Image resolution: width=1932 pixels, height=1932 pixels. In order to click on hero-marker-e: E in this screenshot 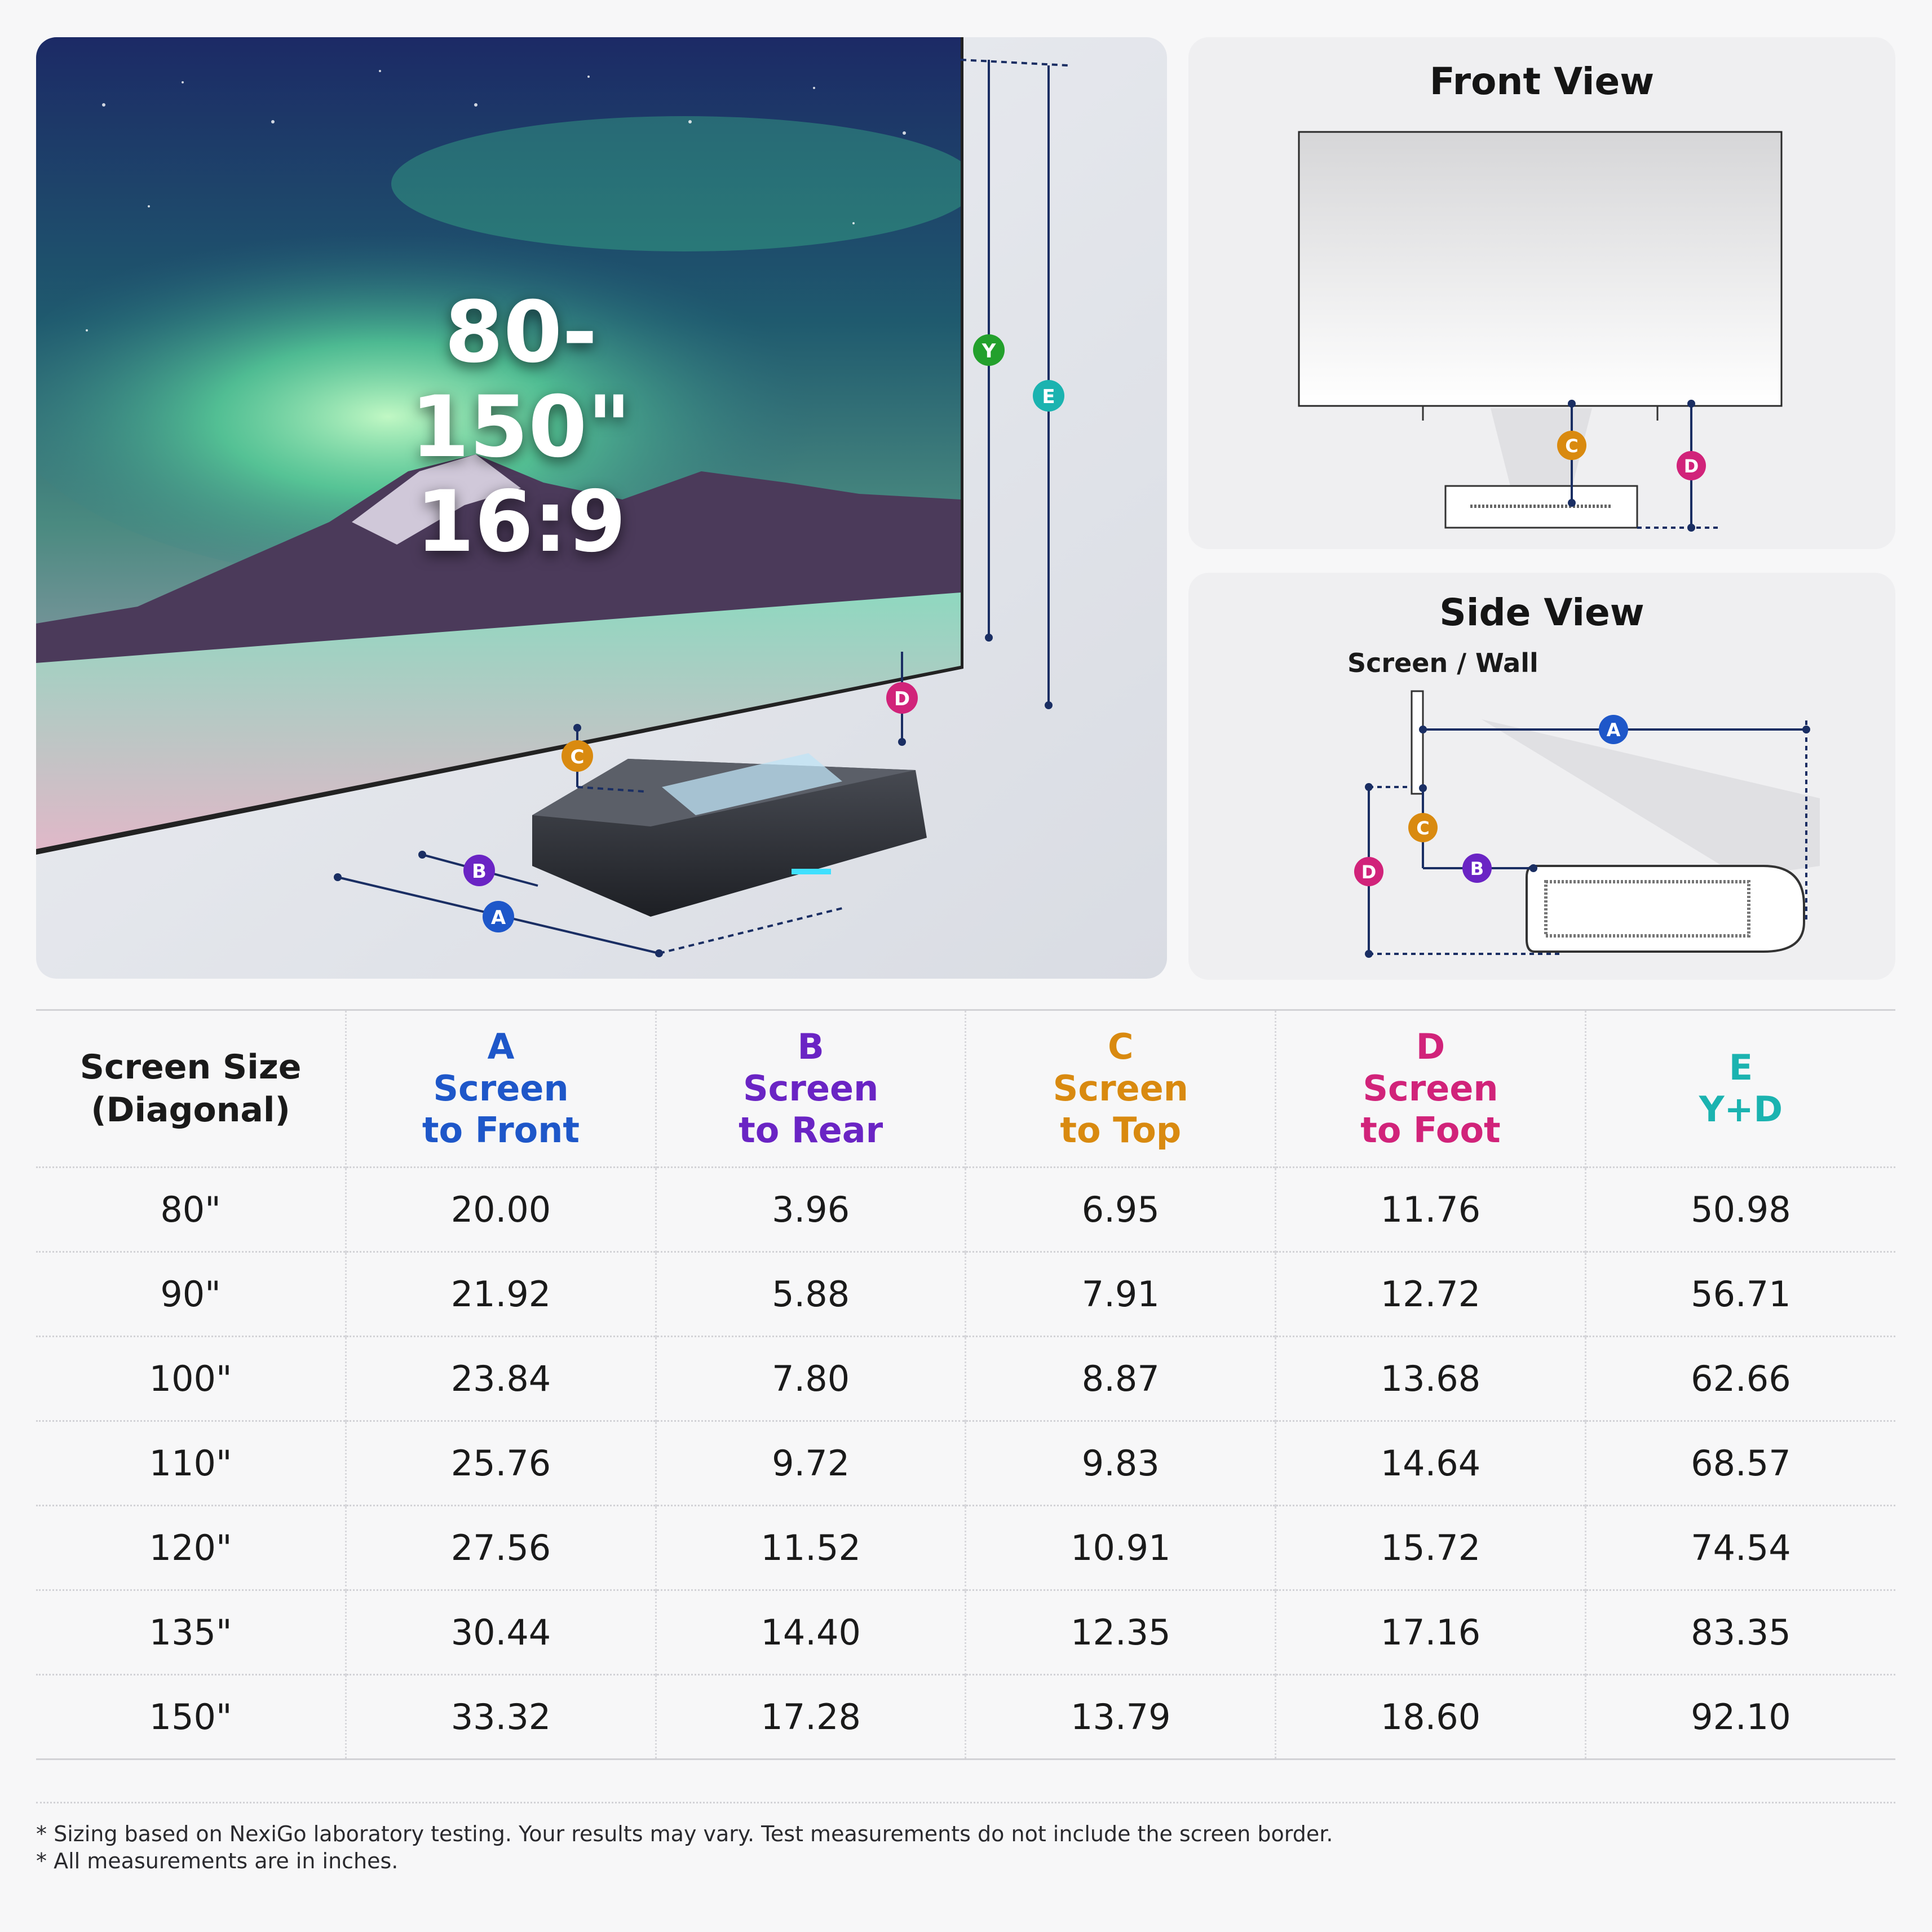, I will do `click(1048, 396)`.